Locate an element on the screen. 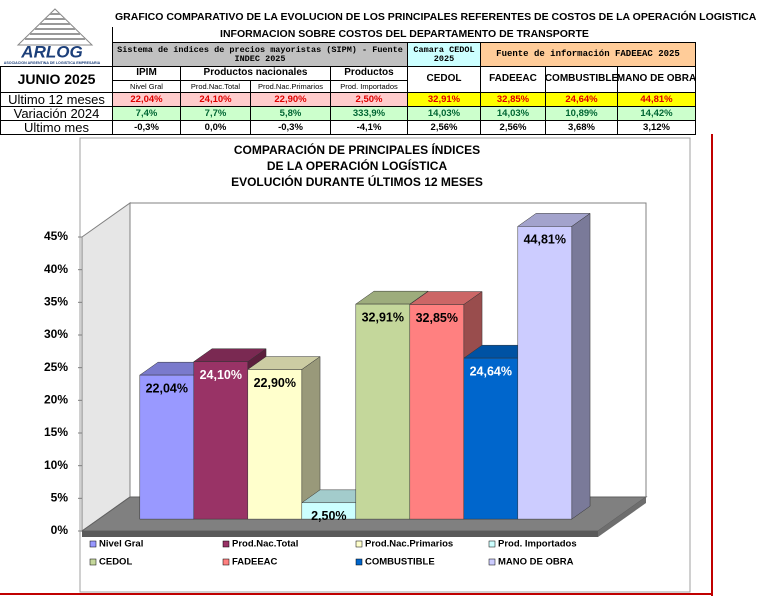 The image size is (778, 598). y-tick-label: 35% is located at coordinates (56, 302).